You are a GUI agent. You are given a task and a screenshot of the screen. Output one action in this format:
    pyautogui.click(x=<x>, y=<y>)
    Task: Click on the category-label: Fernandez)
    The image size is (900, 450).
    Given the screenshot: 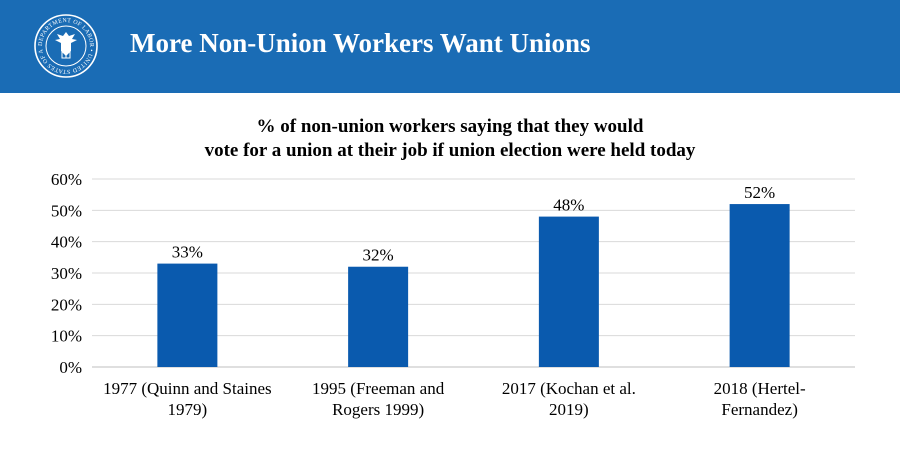 What is the action you would take?
    pyautogui.click(x=759, y=409)
    